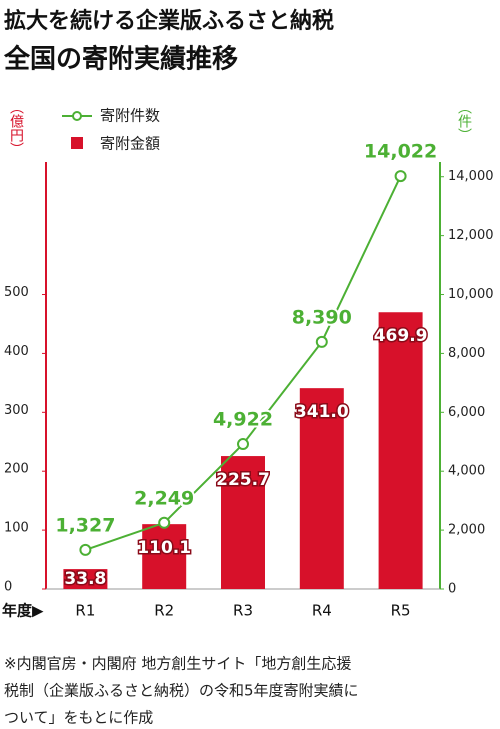 The height and width of the screenshot is (729, 500). I want to click on bar-value-label: 33.8, so click(85, 579).